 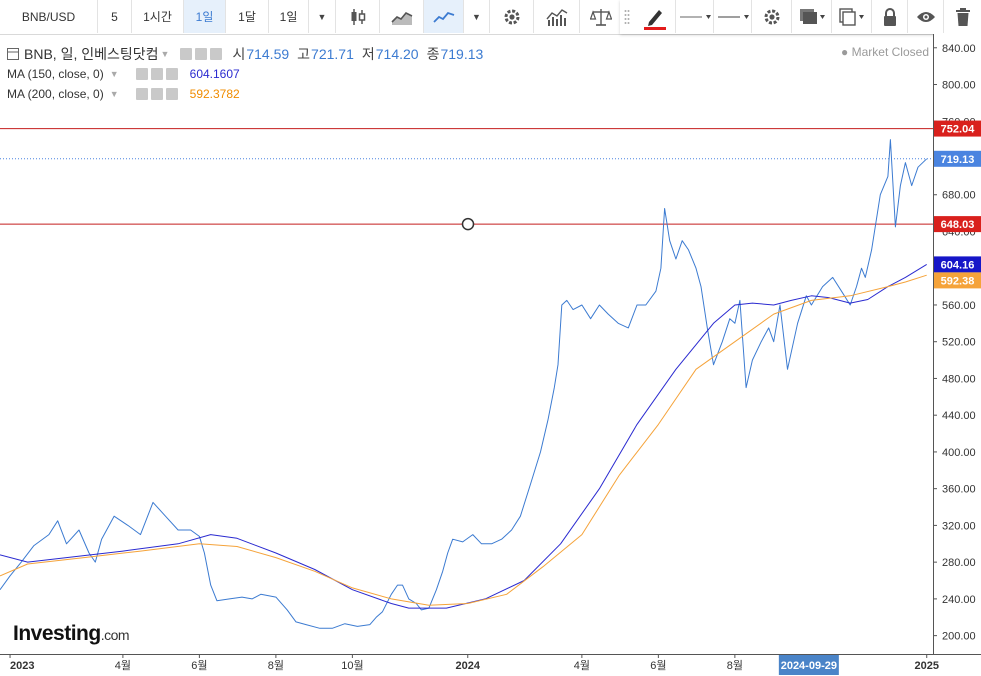 I want to click on last-price-label: 719.13, so click(x=958, y=160).